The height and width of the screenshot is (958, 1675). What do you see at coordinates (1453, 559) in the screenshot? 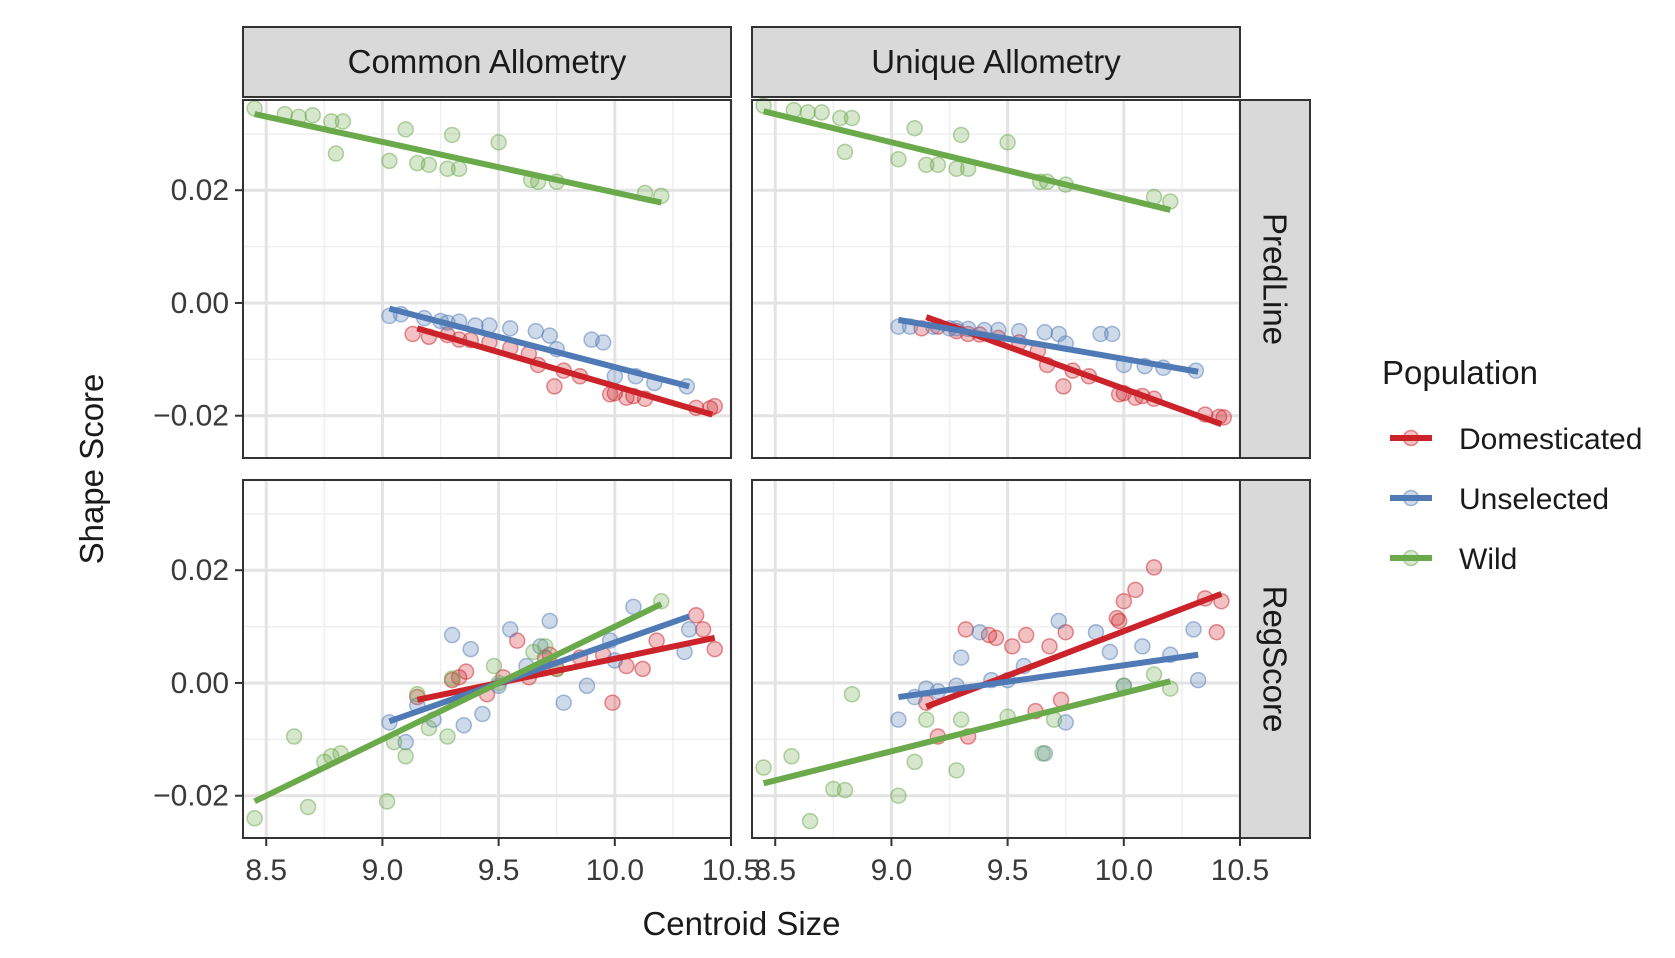
I see `legend-entry-wild: Wild` at bounding box center [1453, 559].